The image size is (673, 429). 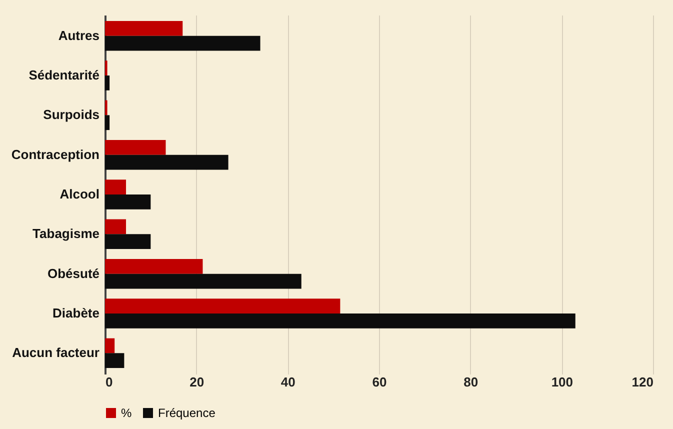 I want to click on y-tick-label: Autres, so click(x=79, y=35).